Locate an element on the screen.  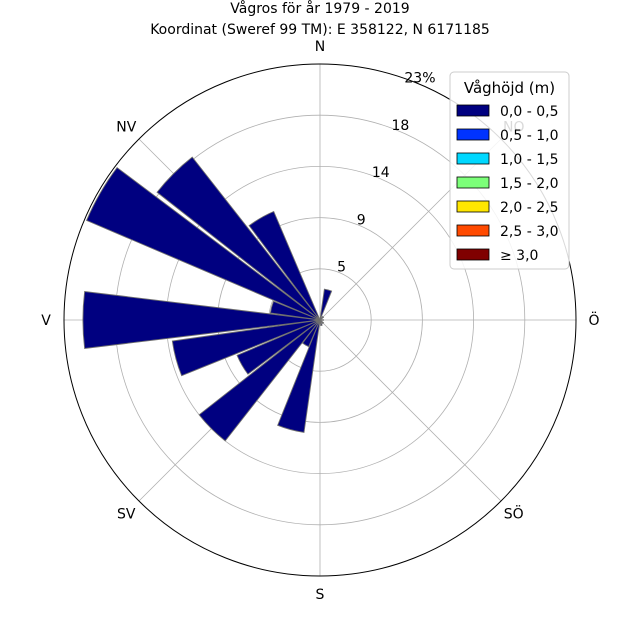
chart-title: Vågros för år 1979 - 2019 is located at coordinates (319, 8).